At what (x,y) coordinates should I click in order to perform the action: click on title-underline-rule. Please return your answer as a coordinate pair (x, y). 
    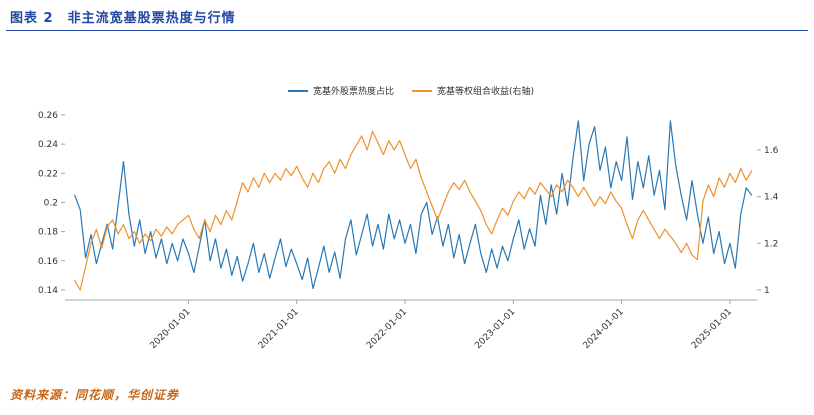
    Looking at the image, I should click on (407, 30).